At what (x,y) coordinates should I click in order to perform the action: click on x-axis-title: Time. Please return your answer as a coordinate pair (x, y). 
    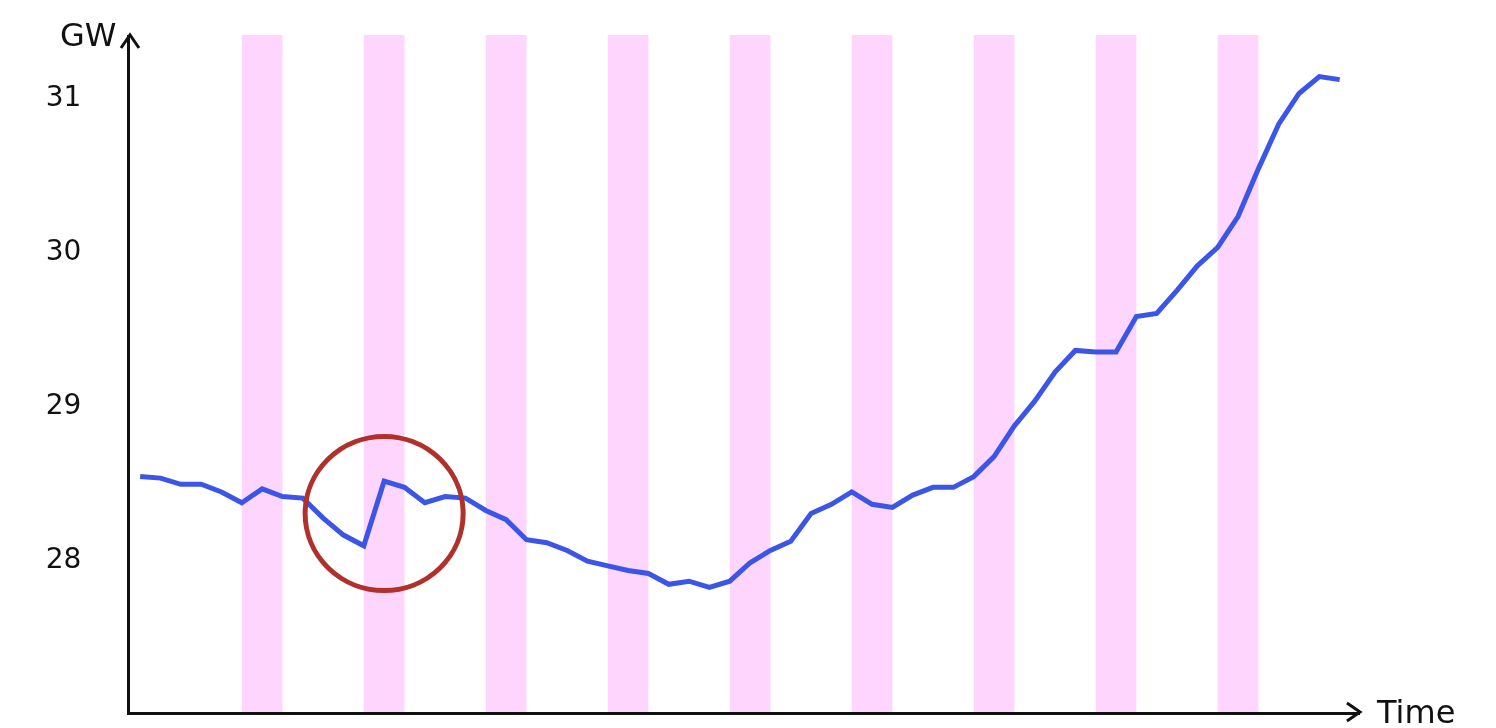
    Looking at the image, I should click on (1416, 710).